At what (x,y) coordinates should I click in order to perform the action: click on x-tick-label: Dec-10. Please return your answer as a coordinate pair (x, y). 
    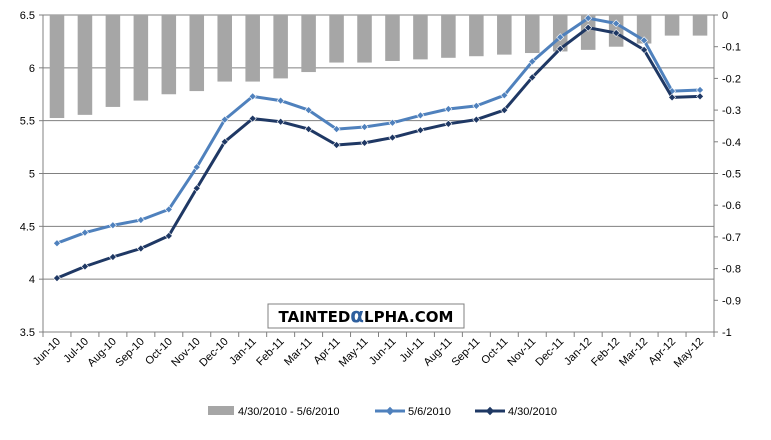
    Looking at the image, I should click on (214, 353).